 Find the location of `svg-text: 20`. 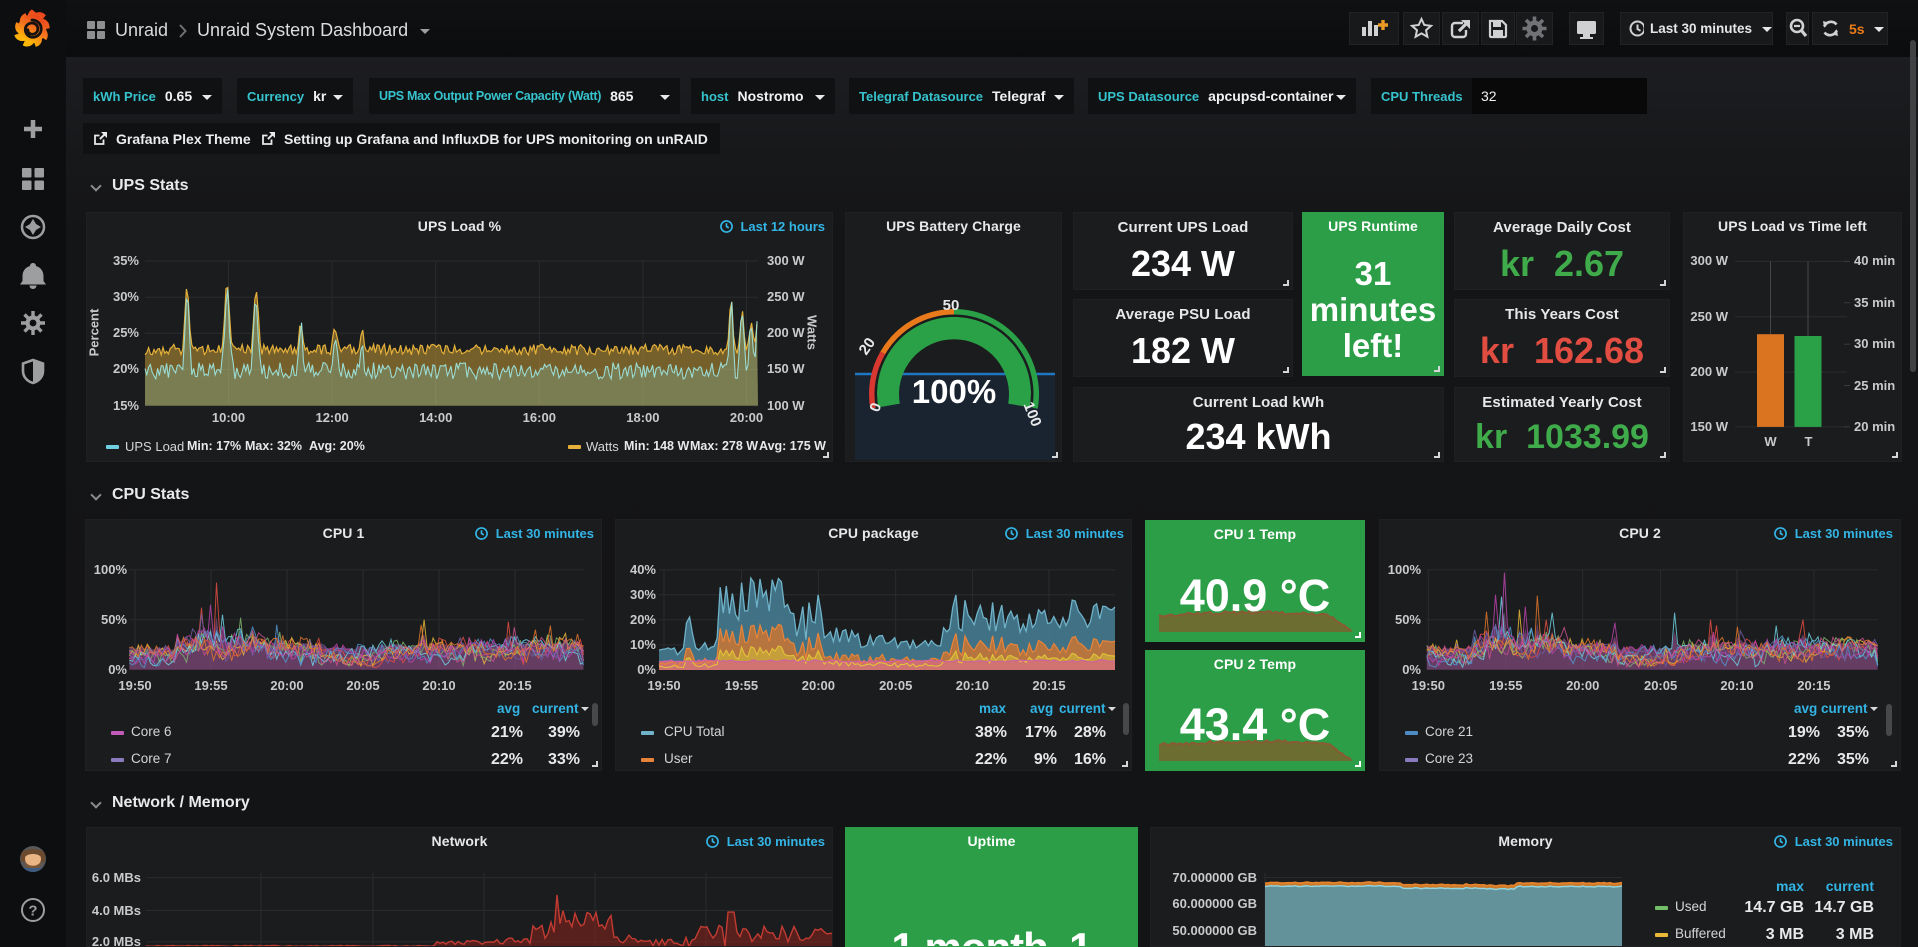

svg-text: 20 is located at coordinates (867, 346).